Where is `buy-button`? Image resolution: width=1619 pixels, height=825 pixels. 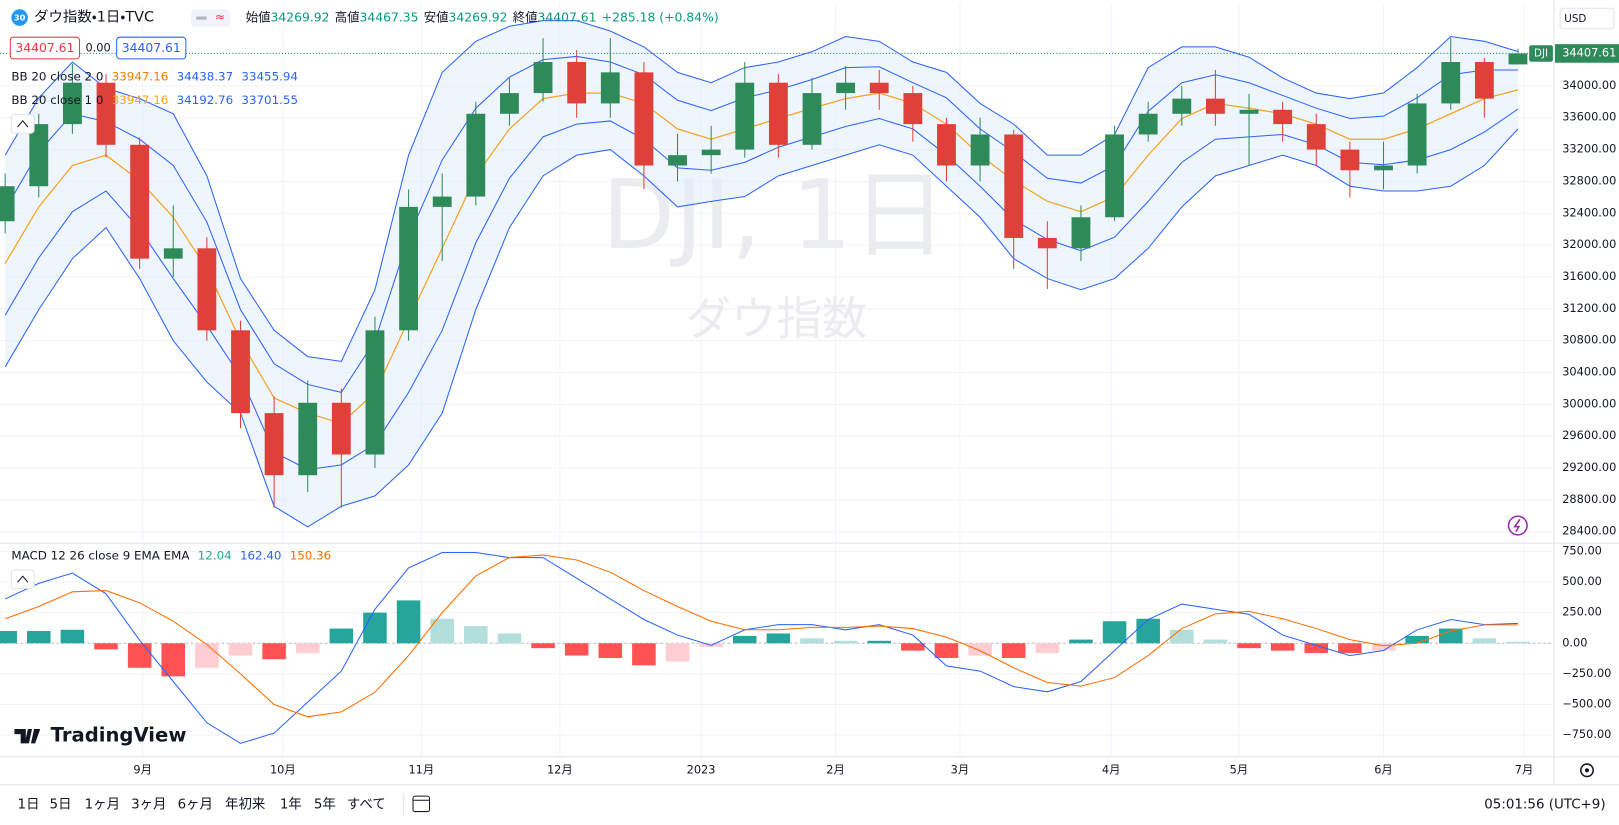 buy-button is located at coordinates (151, 48).